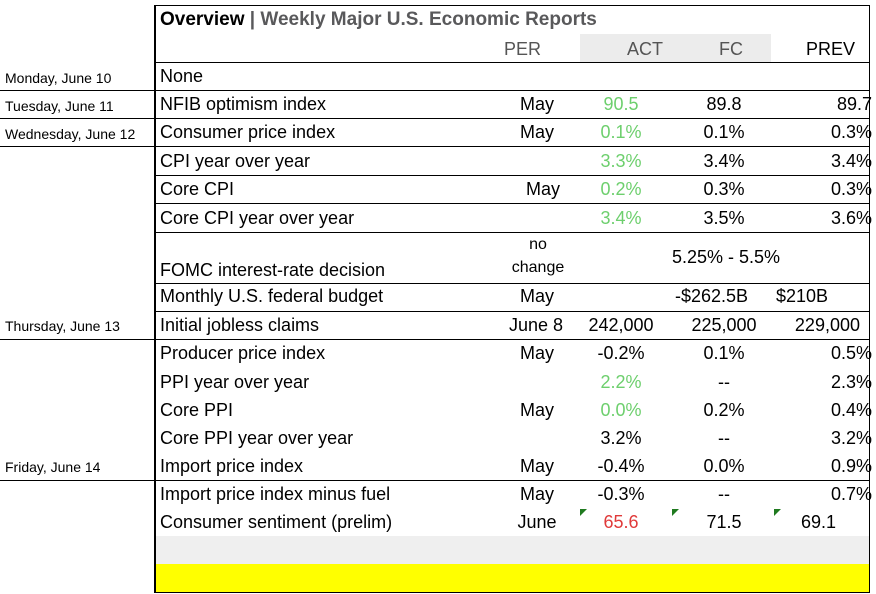 Image resolution: width=876 pixels, height=594 pixels. I want to click on report-name: FOMC interest-rate decision, so click(273, 270).